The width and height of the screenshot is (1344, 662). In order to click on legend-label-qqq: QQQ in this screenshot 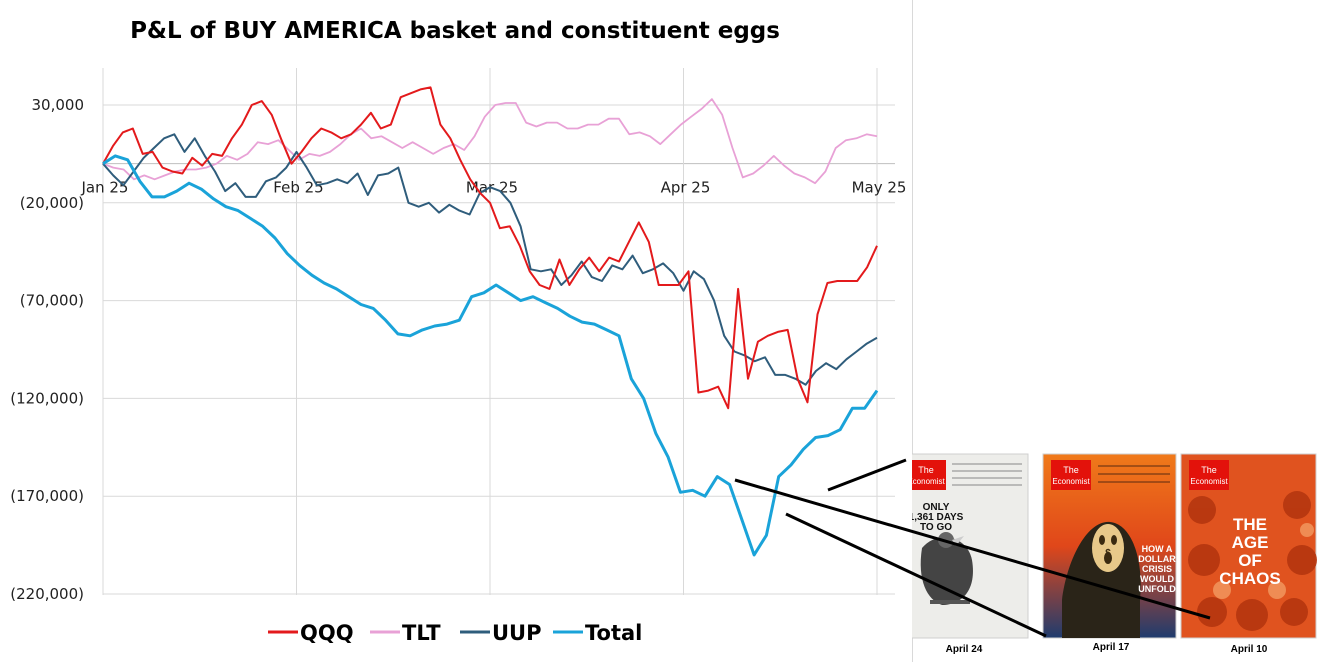, I will do `click(327, 633)`.